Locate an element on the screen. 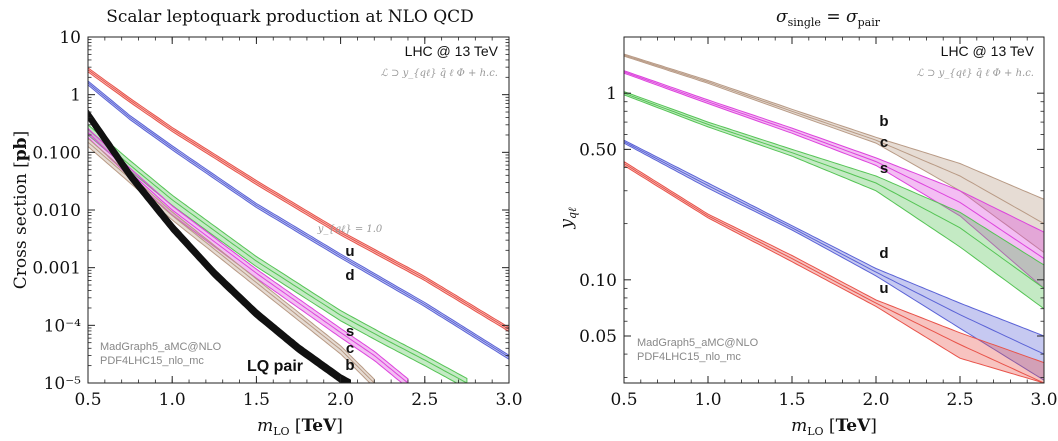  right-series-labels: bcs d u is located at coordinates (883, 205).